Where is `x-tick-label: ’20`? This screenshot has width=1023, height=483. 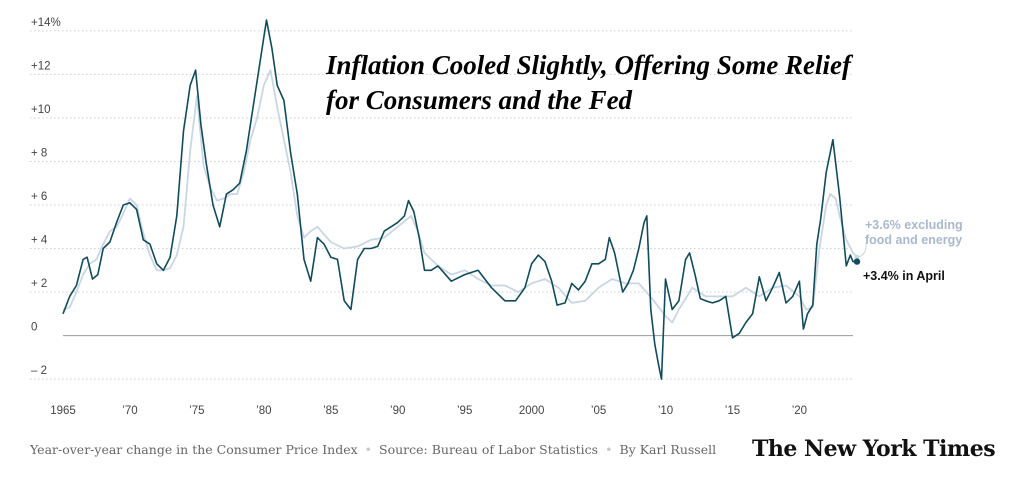
x-tick-label: ’20 is located at coordinates (799, 411).